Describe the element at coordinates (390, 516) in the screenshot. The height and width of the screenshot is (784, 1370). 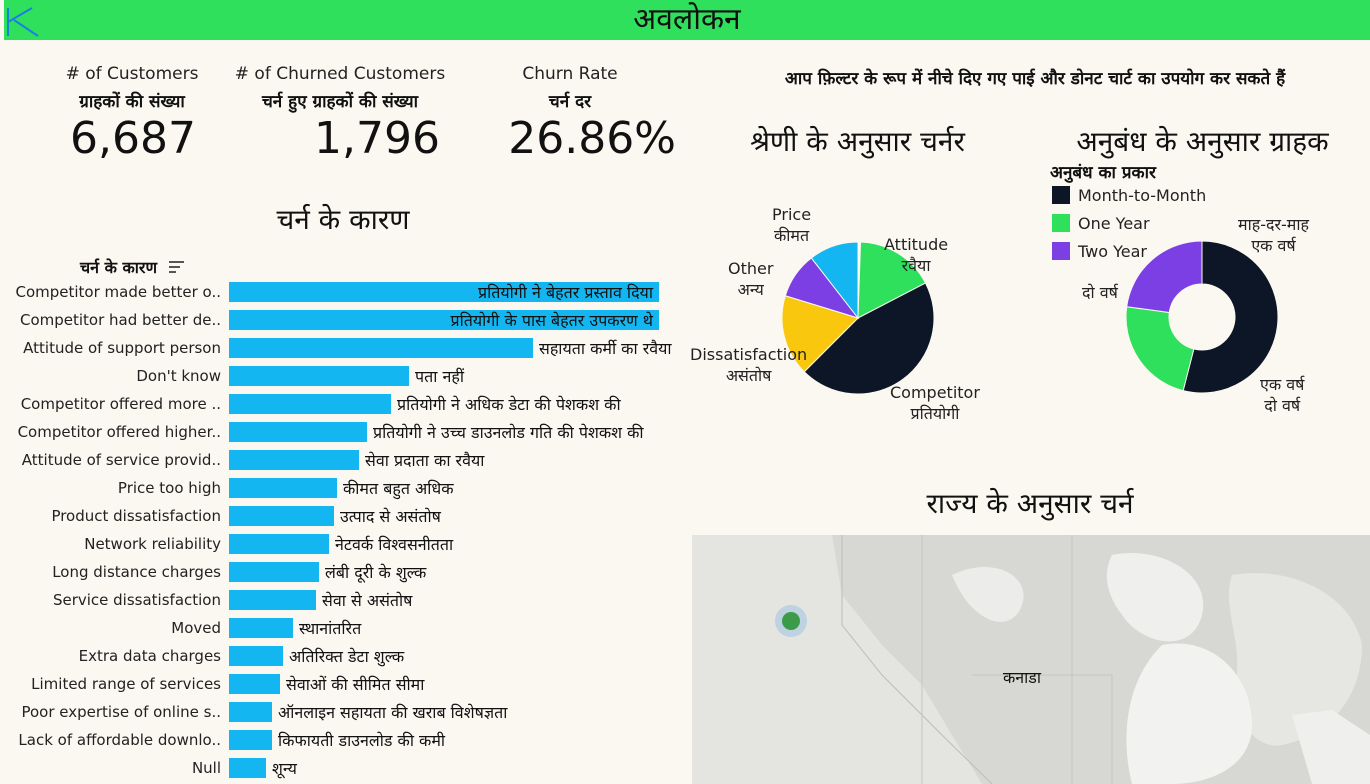
I see `bar-value-label: उत्पाद से असंतोष` at that location.